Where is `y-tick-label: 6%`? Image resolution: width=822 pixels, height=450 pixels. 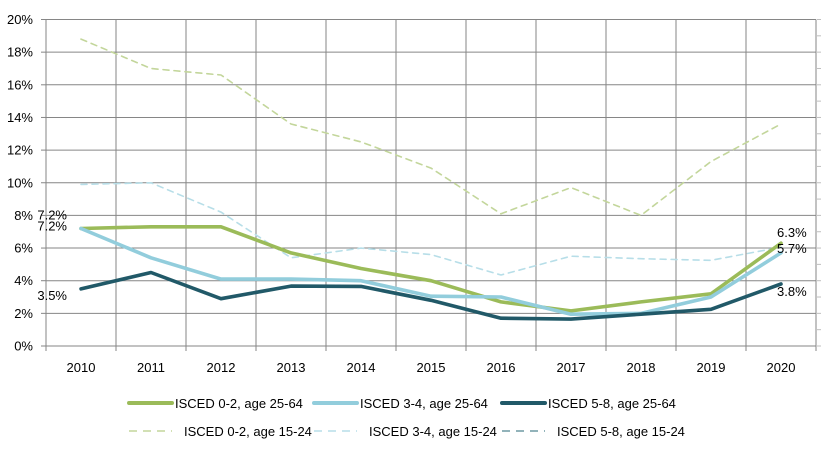
y-tick-label: 6% is located at coordinates (23, 248).